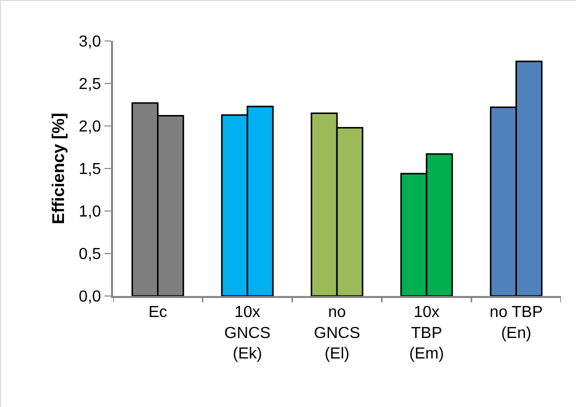 The width and height of the screenshot is (576, 407). I want to click on y-tick-label: 0,0, so click(90, 297).